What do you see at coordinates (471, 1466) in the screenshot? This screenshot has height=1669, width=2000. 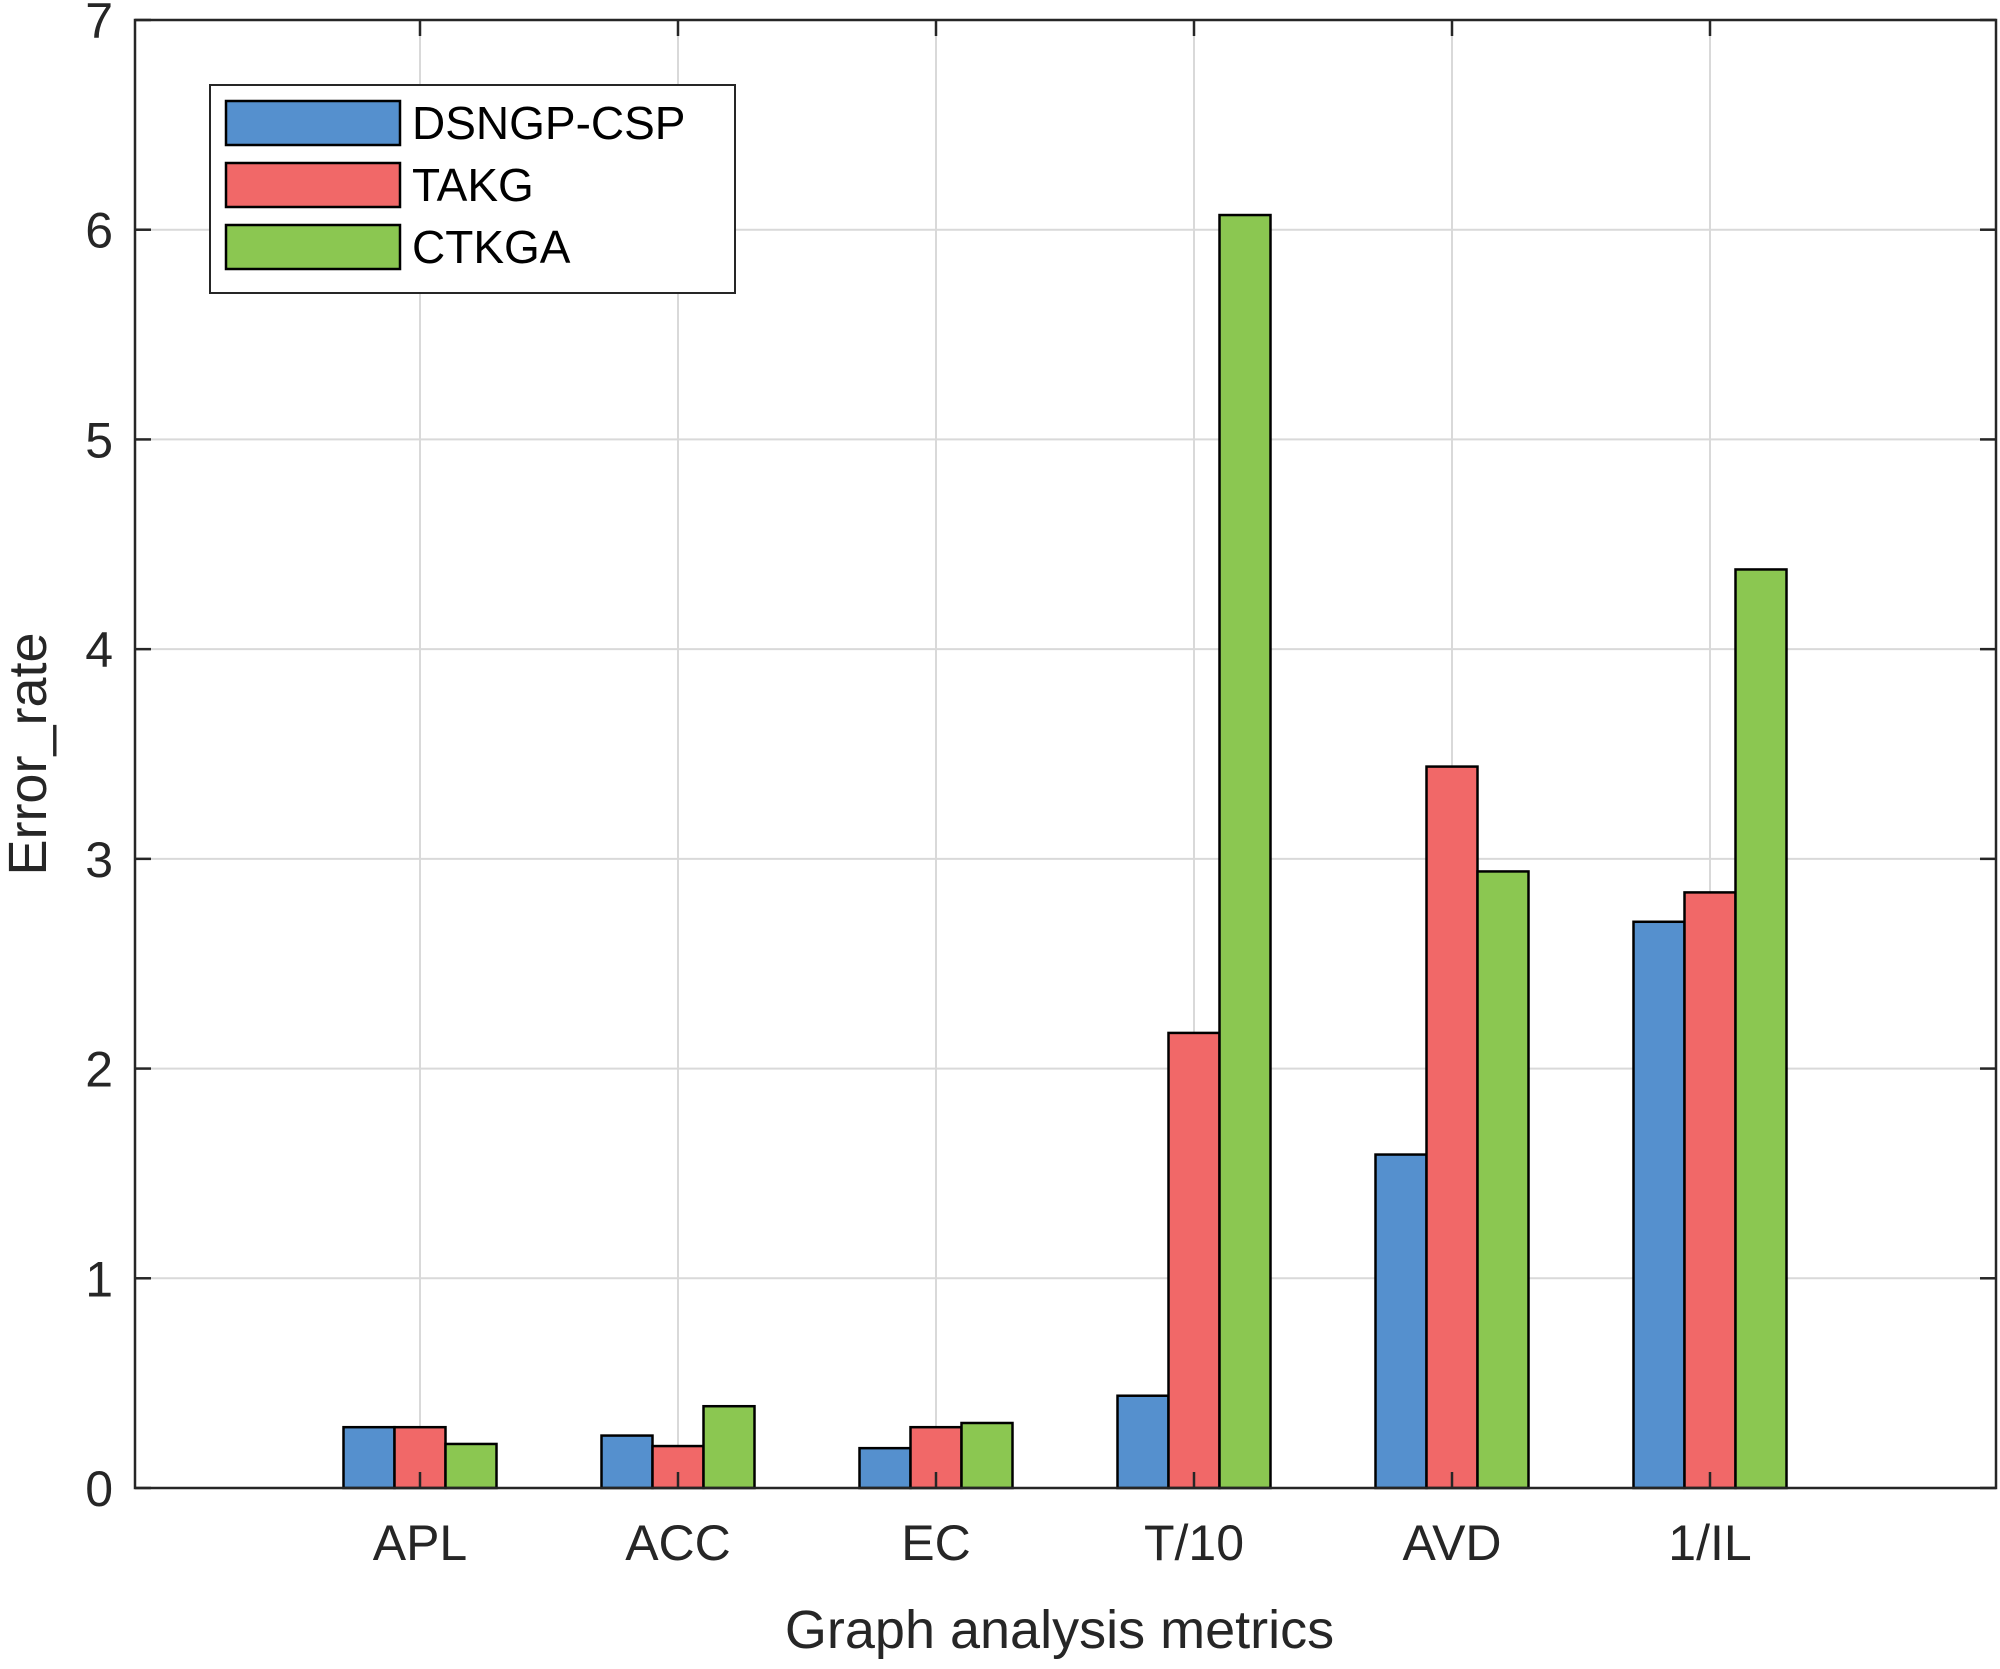 I see `bar-ctkga-apl` at bounding box center [471, 1466].